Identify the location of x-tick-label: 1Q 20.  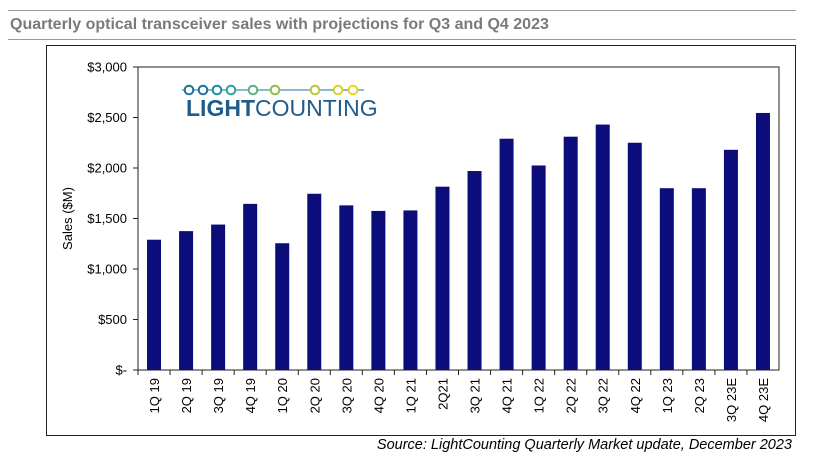
(282, 395).